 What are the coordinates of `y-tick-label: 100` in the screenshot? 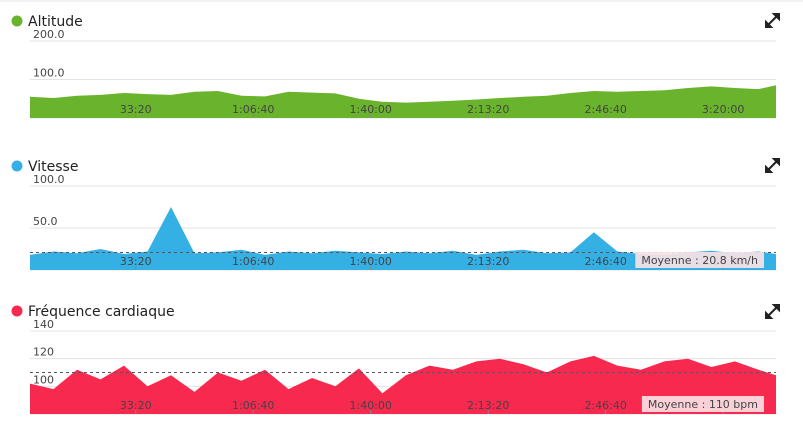 It's located at (43, 379).